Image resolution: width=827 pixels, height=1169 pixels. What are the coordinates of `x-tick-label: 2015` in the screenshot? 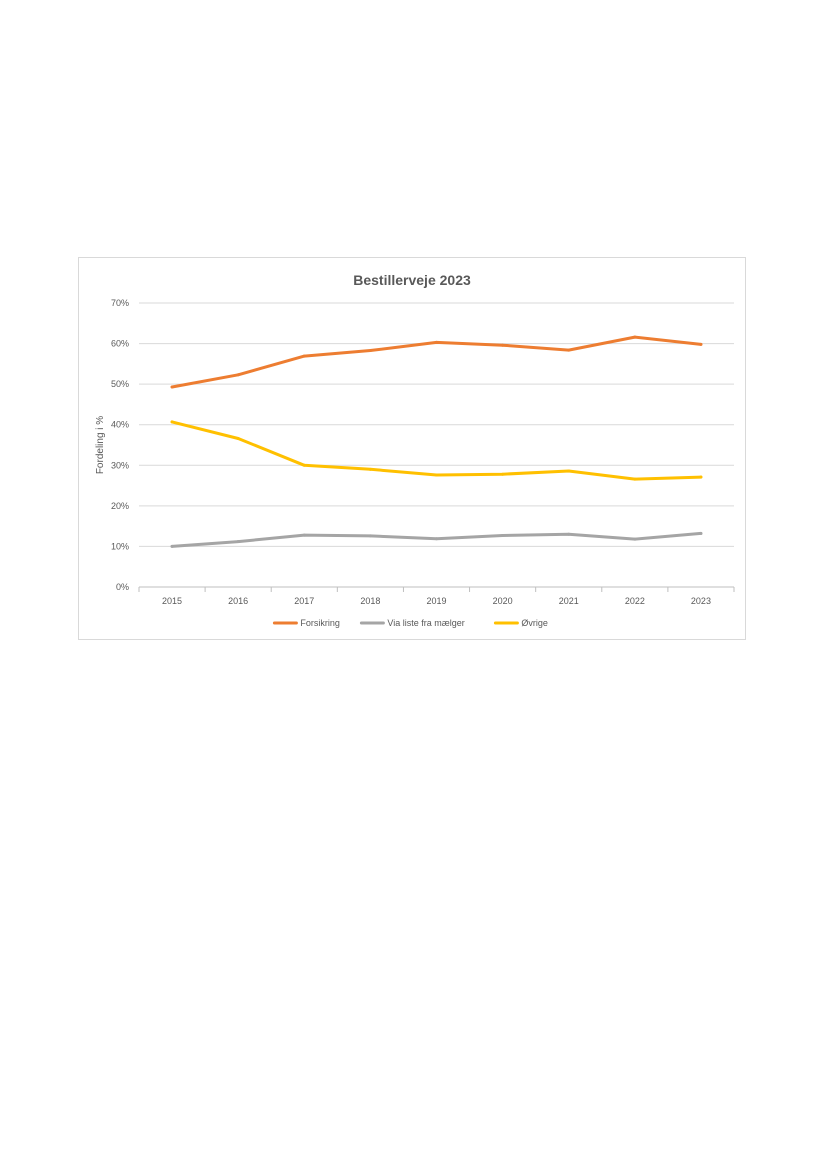 It's located at (172, 601).